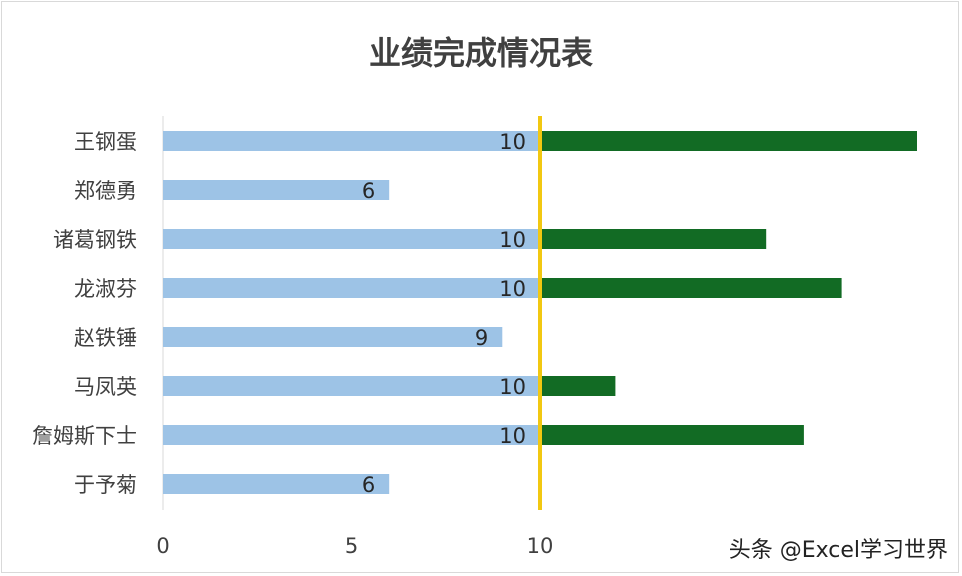  Describe the element at coordinates (105, 387) in the screenshot. I see `category-label: 马凤英` at that location.